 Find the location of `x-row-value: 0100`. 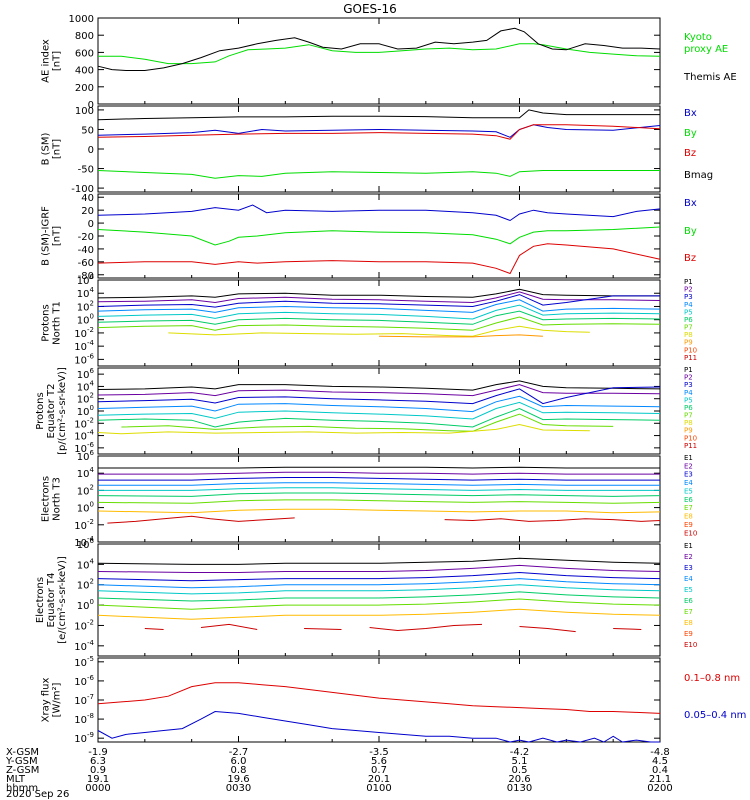

x-row-value: 0100 is located at coordinates (378, 788).